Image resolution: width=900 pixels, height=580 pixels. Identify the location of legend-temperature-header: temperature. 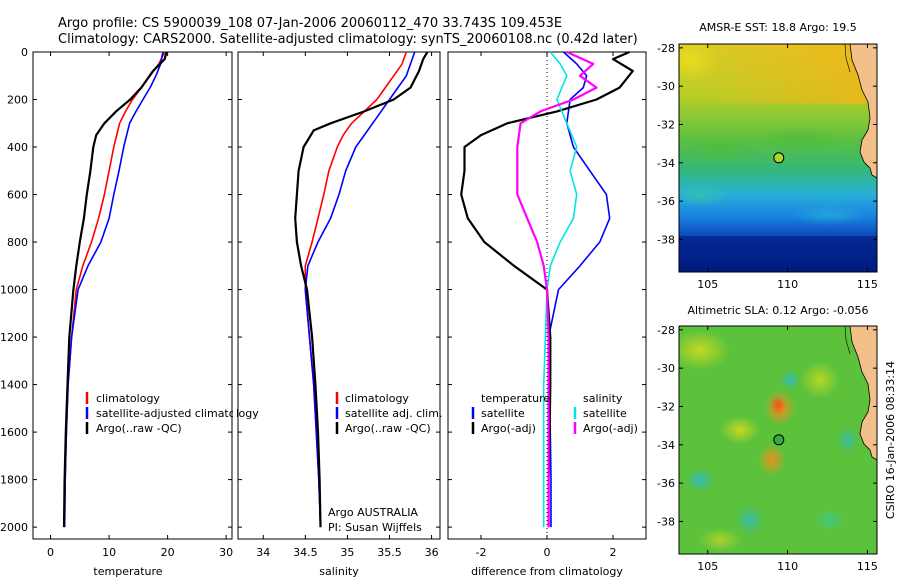
(515, 398).